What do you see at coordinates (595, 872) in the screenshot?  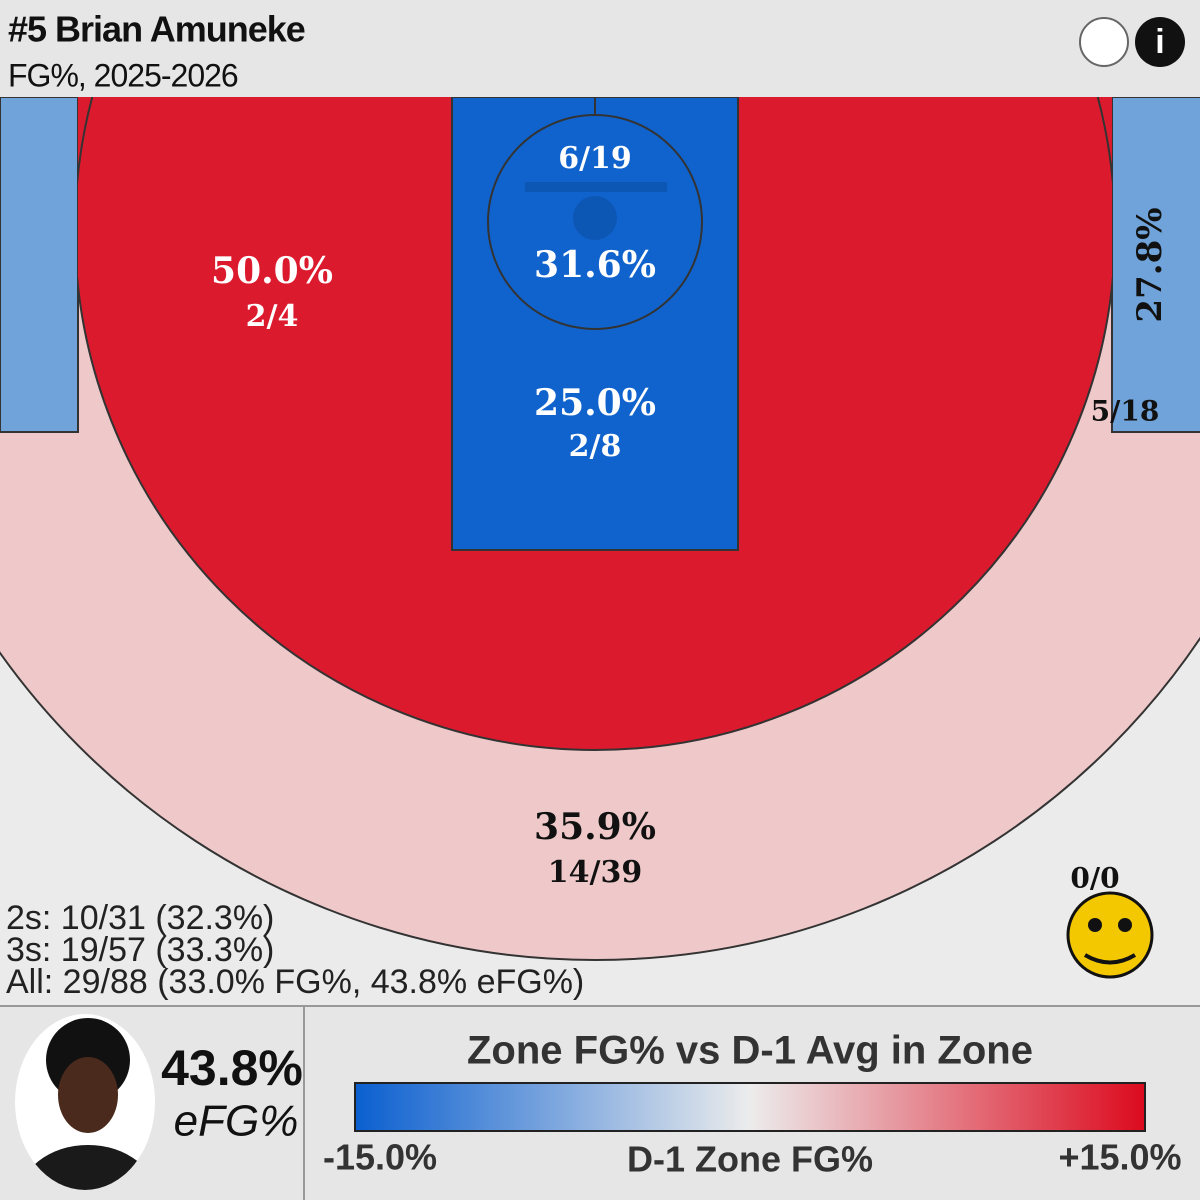 I see `zone-made: 14/39` at bounding box center [595, 872].